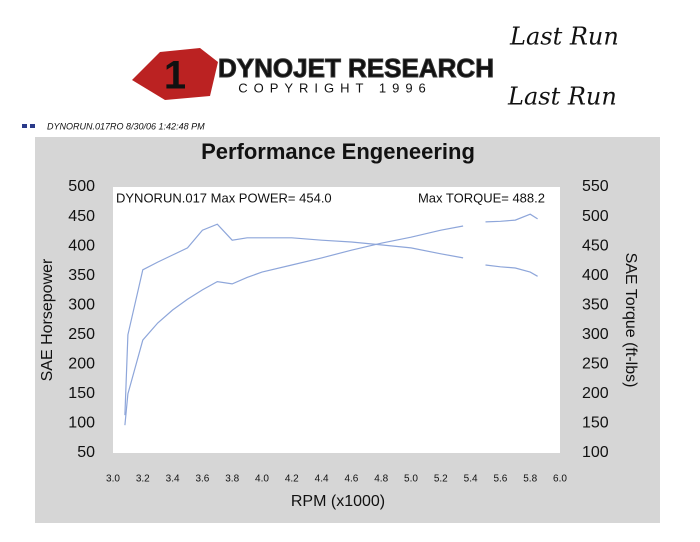 The image size is (700, 542). I want to click on y2-axis-label: SAE Torque (ft-lbs), so click(630, 320).